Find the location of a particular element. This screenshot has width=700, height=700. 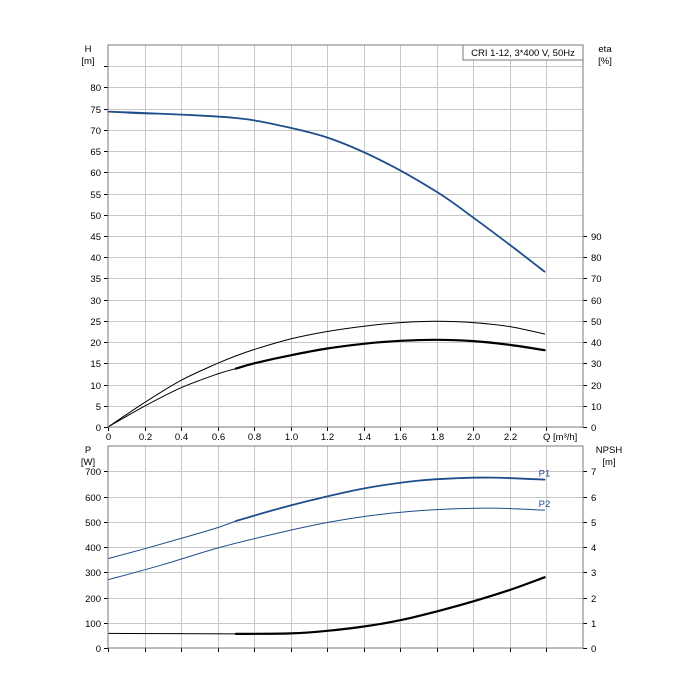

top-right-tick-label-2: 20 is located at coordinates (596, 386).